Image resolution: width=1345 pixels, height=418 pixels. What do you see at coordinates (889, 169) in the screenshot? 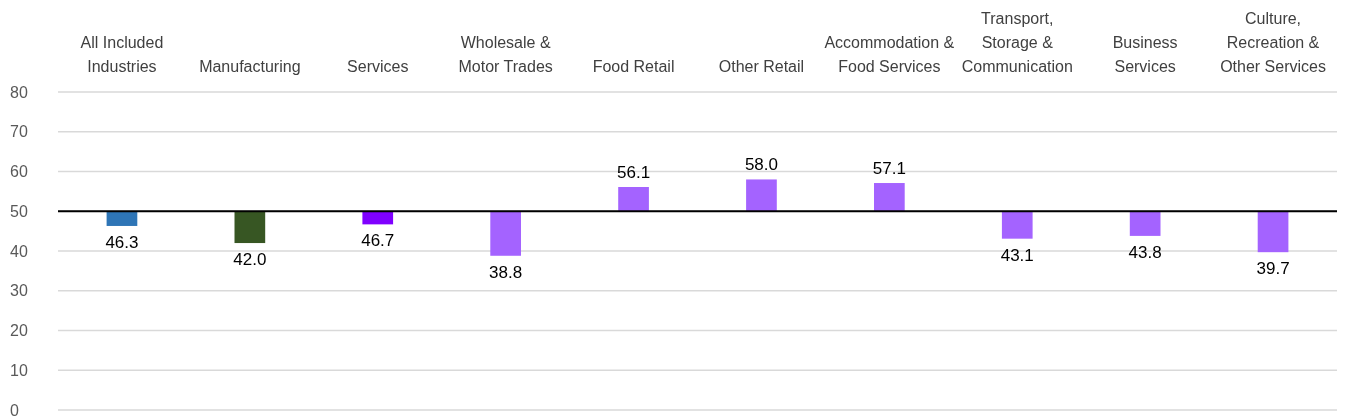
I see `data-label: 57.1` at bounding box center [889, 169].